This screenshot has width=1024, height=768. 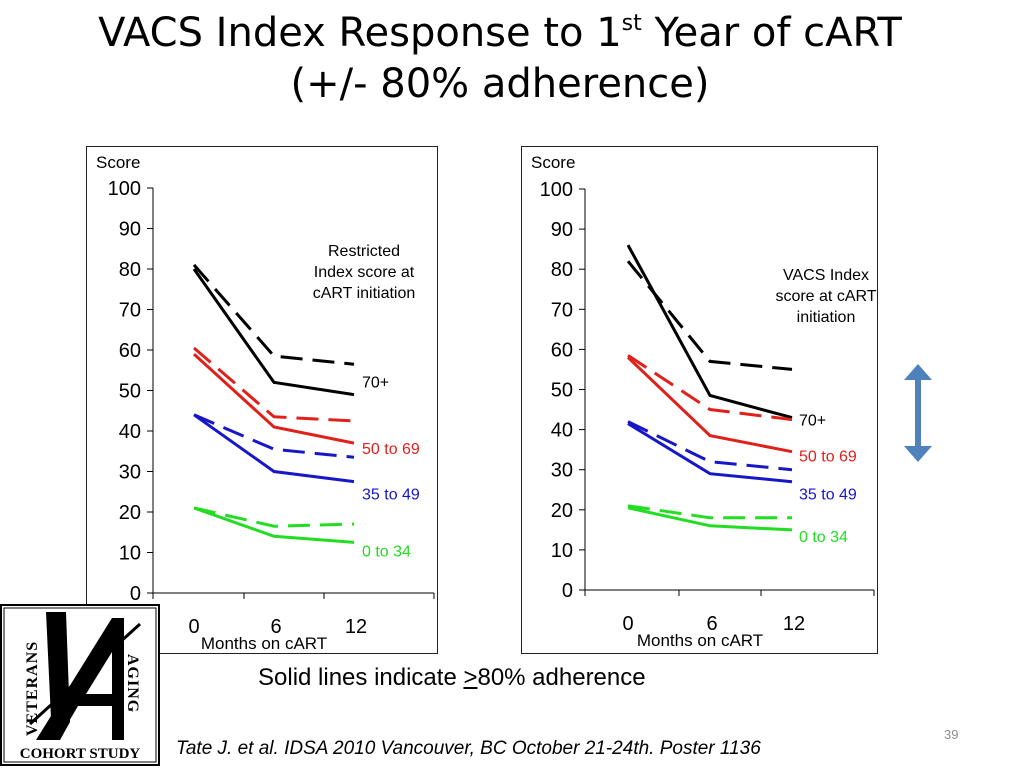 I want to click on veterans-aging-cohort-study-logo: VETERANS AGING COHORT STUDY, so click(x=80, y=685).